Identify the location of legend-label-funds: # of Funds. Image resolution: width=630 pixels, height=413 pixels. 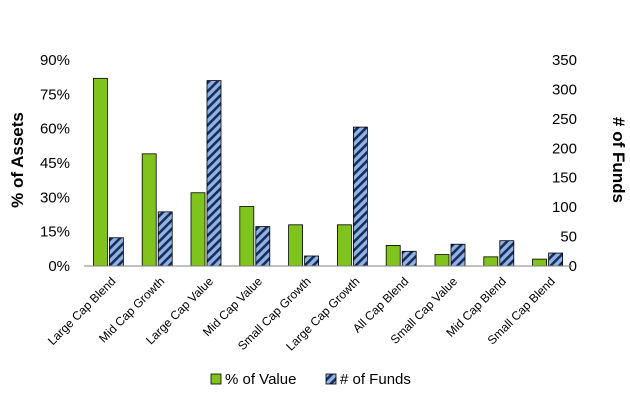
(375, 379).